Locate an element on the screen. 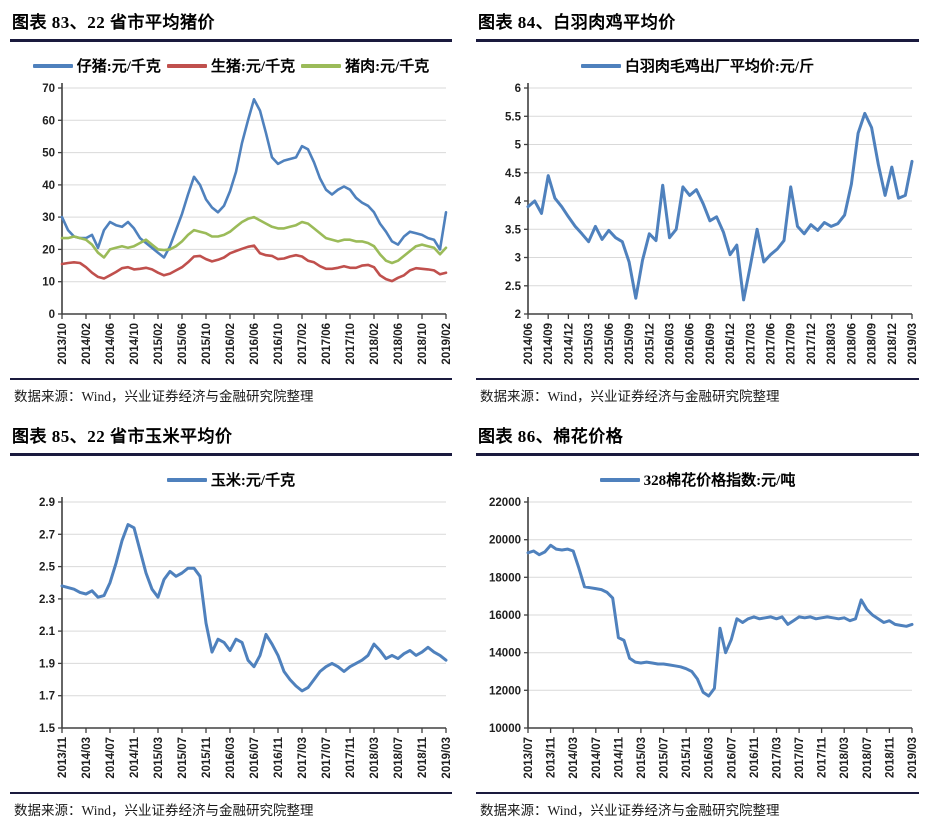  y-axis-tick-label: 4.5 is located at coordinates (513, 174).